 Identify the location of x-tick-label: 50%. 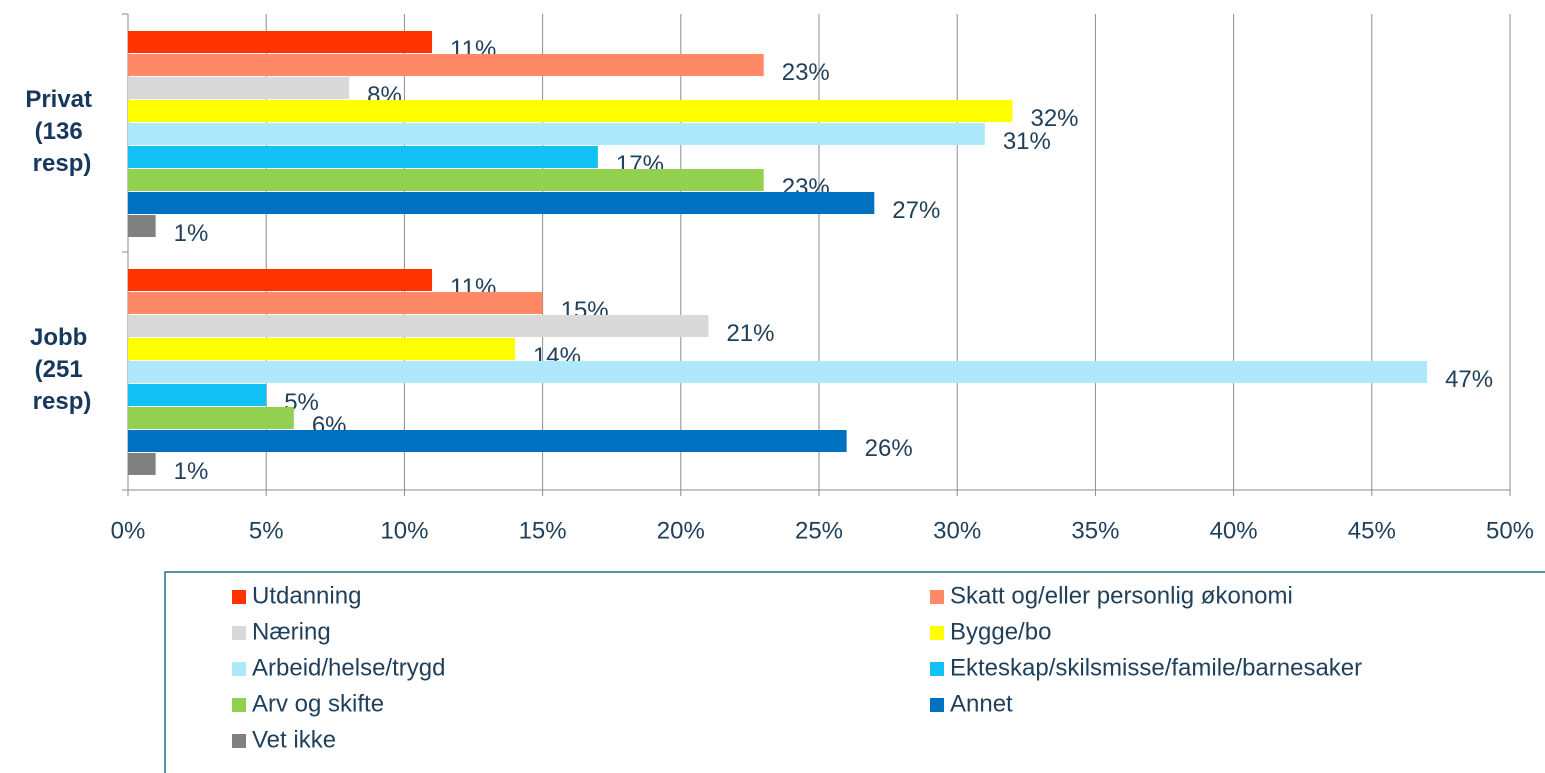
(1510, 530).